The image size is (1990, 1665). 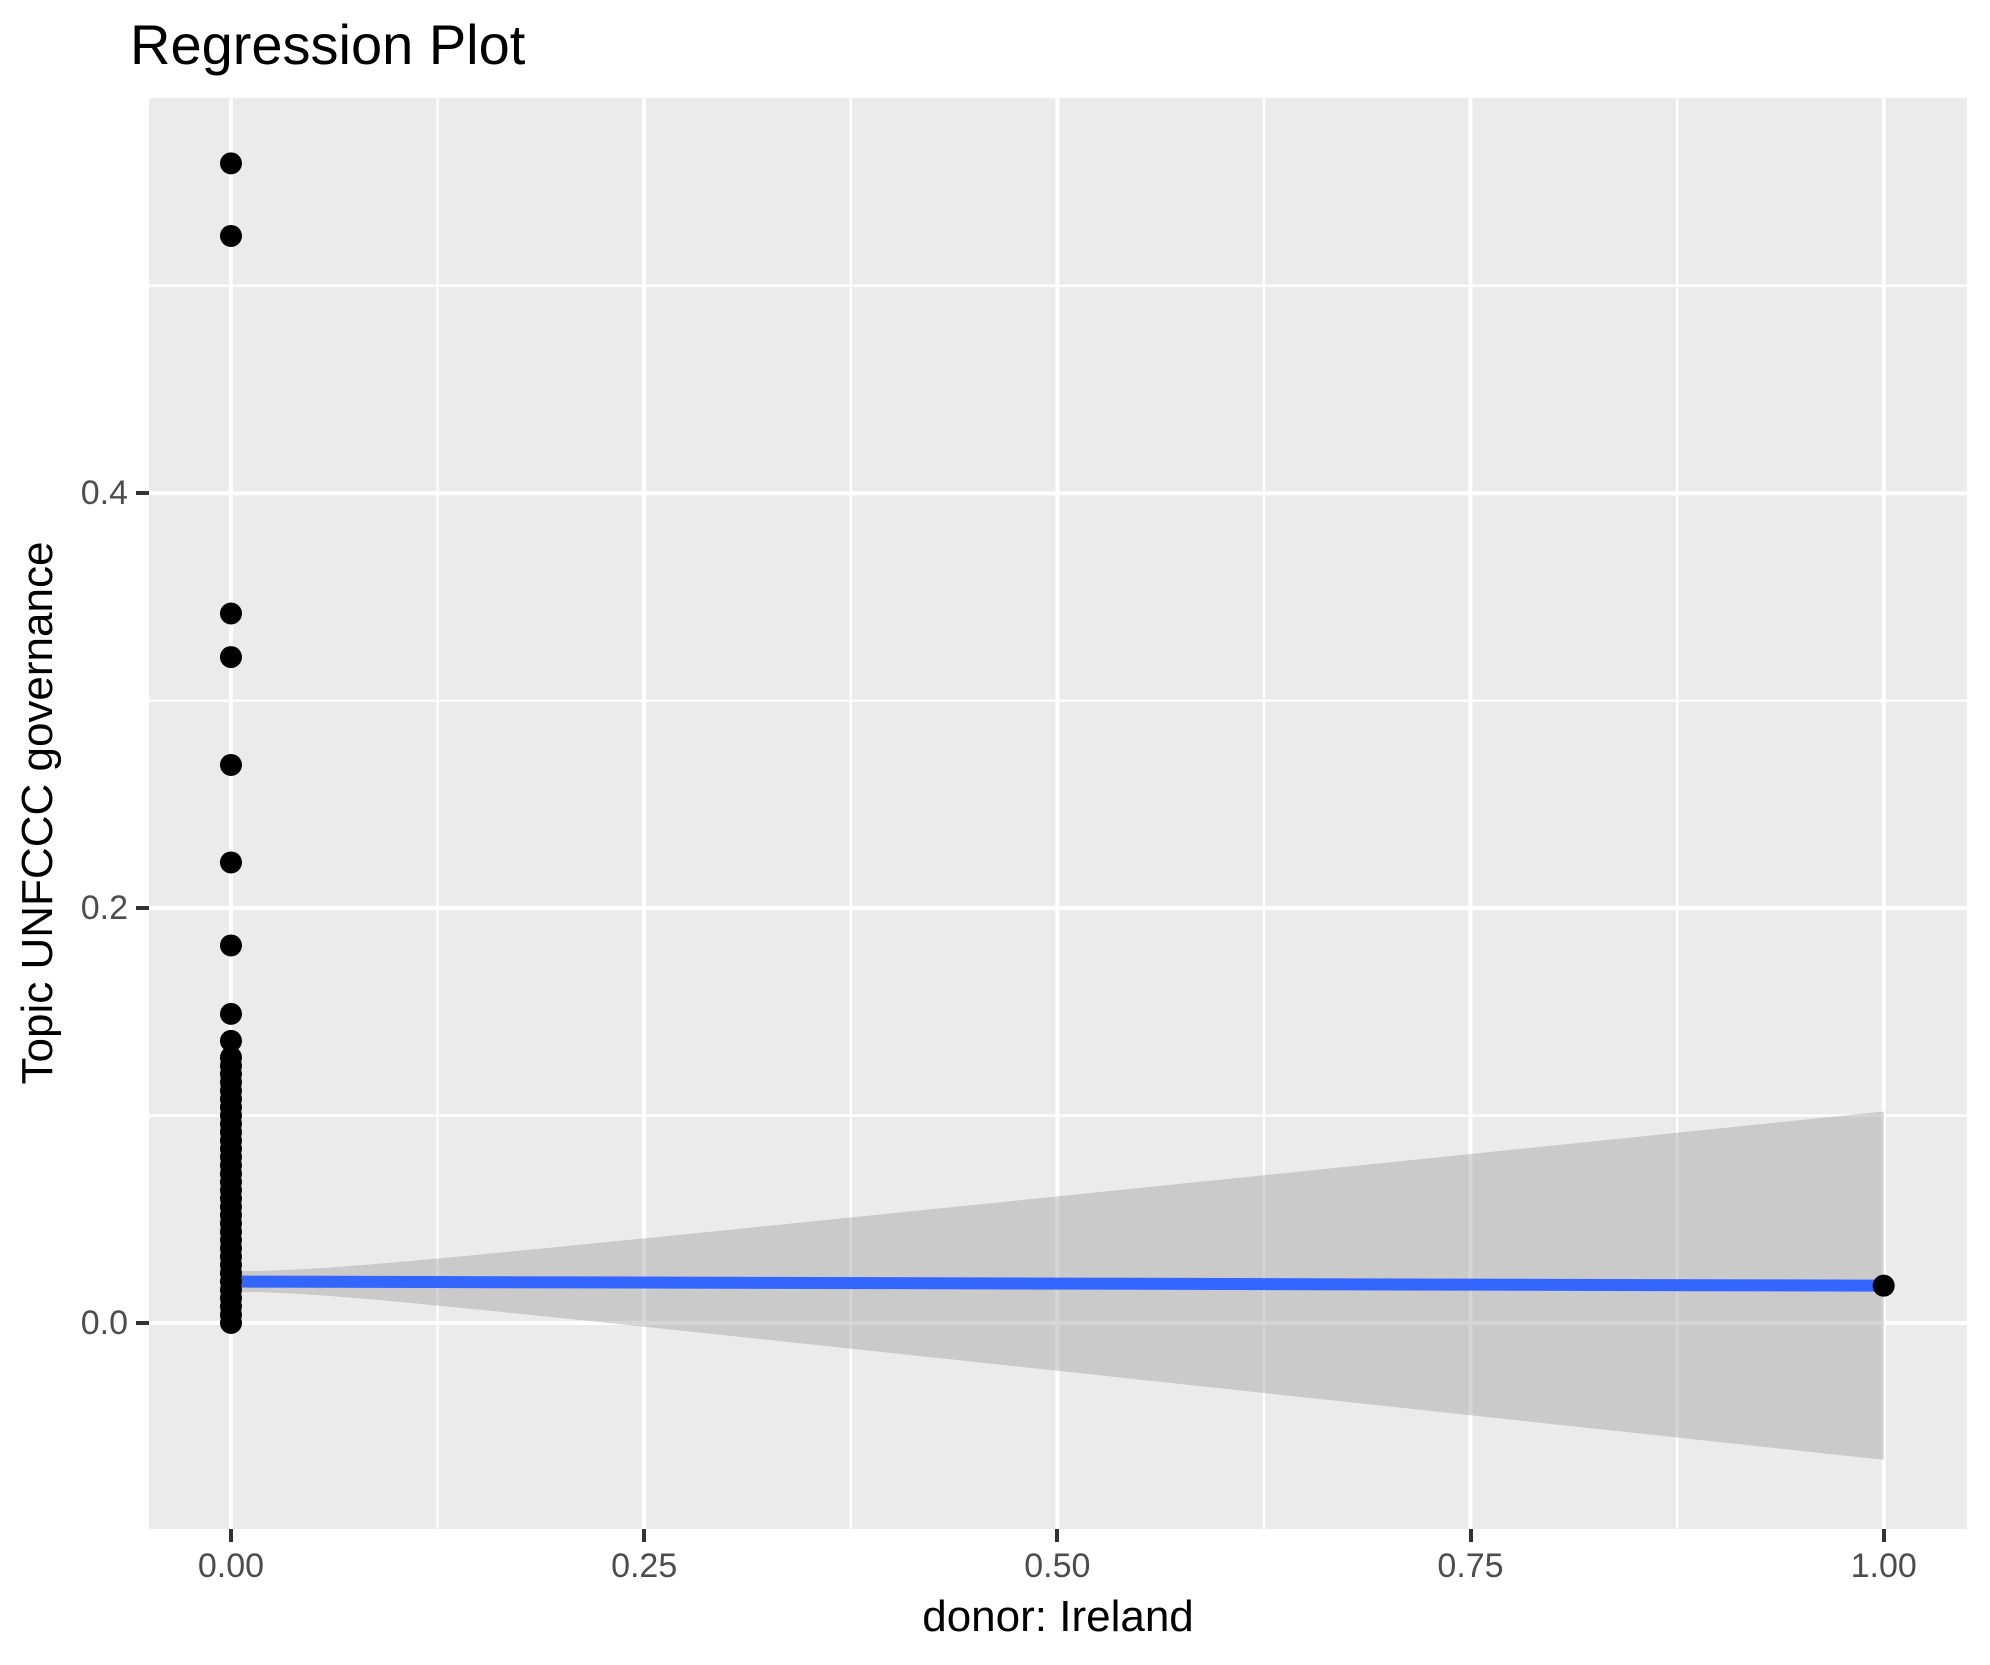 What do you see at coordinates (1883, 1566) in the screenshot?
I see `x-tick-label: 1.00` at bounding box center [1883, 1566].